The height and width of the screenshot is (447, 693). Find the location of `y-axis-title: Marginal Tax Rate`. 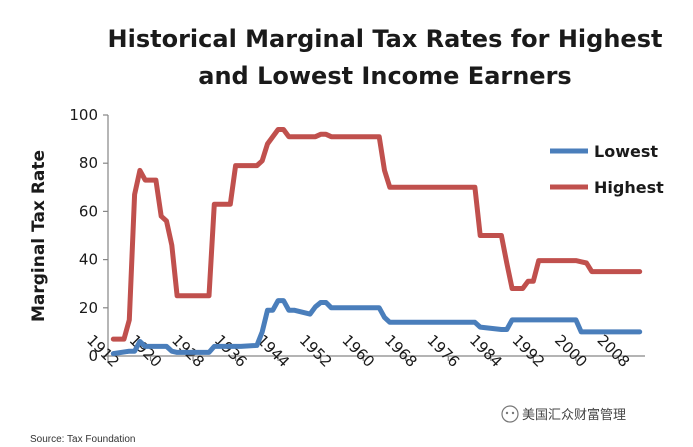

y-axis-title: Marginal Tax Rate is located at coordinates (39, 236).